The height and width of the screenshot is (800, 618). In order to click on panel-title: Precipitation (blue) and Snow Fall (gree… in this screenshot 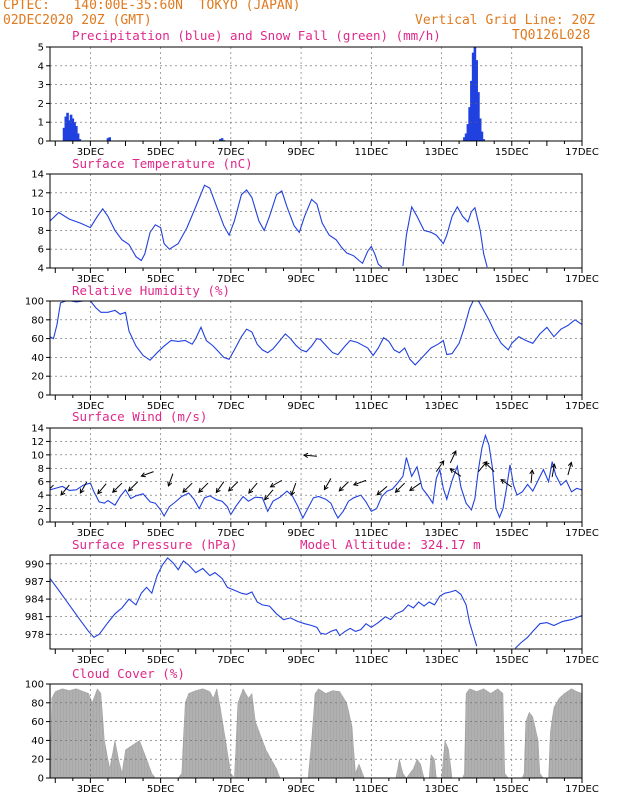, I will do `click(256, 35)`.